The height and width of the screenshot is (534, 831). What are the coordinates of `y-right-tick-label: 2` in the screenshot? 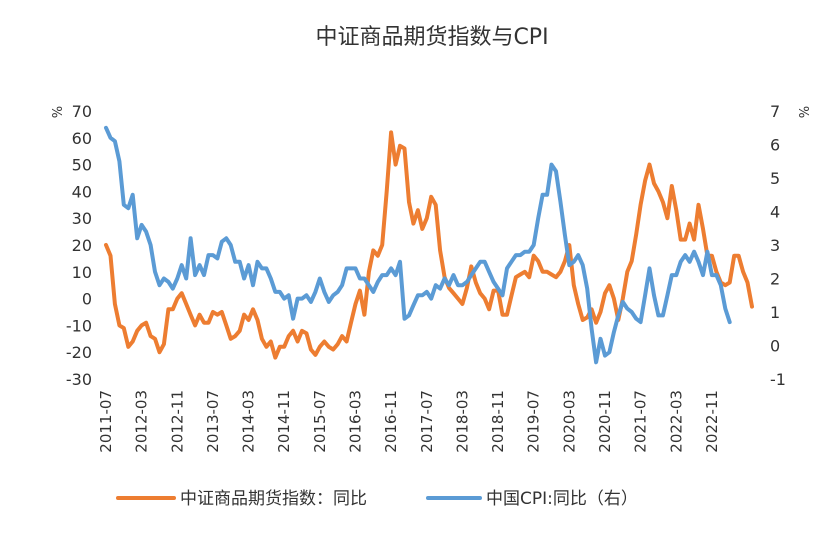 It's located at (775, 279).